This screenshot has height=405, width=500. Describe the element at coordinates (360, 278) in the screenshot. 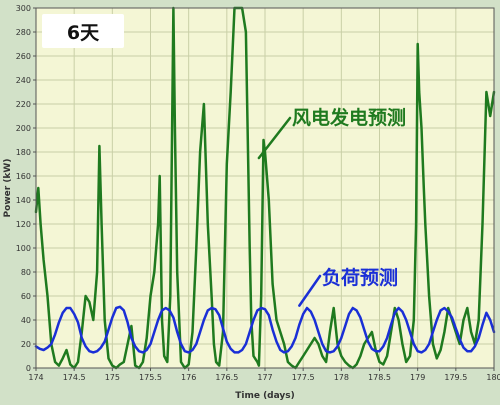

I see `series-label-load: 负荷预测` at that location.